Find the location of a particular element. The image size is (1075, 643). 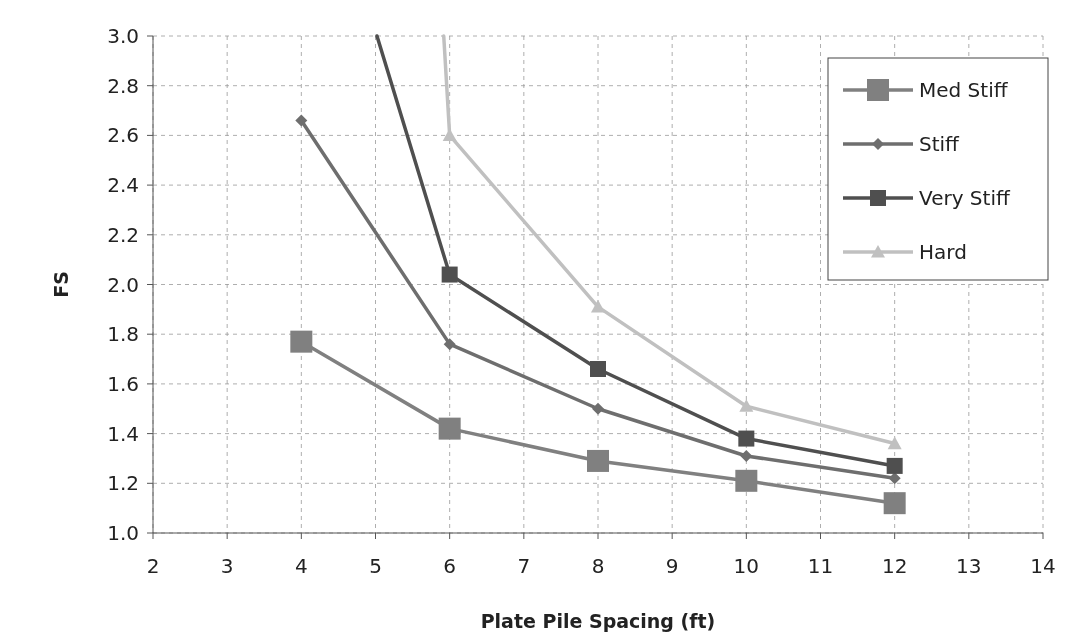

x-tick-label: 9 is located at coordinates (672, 566).